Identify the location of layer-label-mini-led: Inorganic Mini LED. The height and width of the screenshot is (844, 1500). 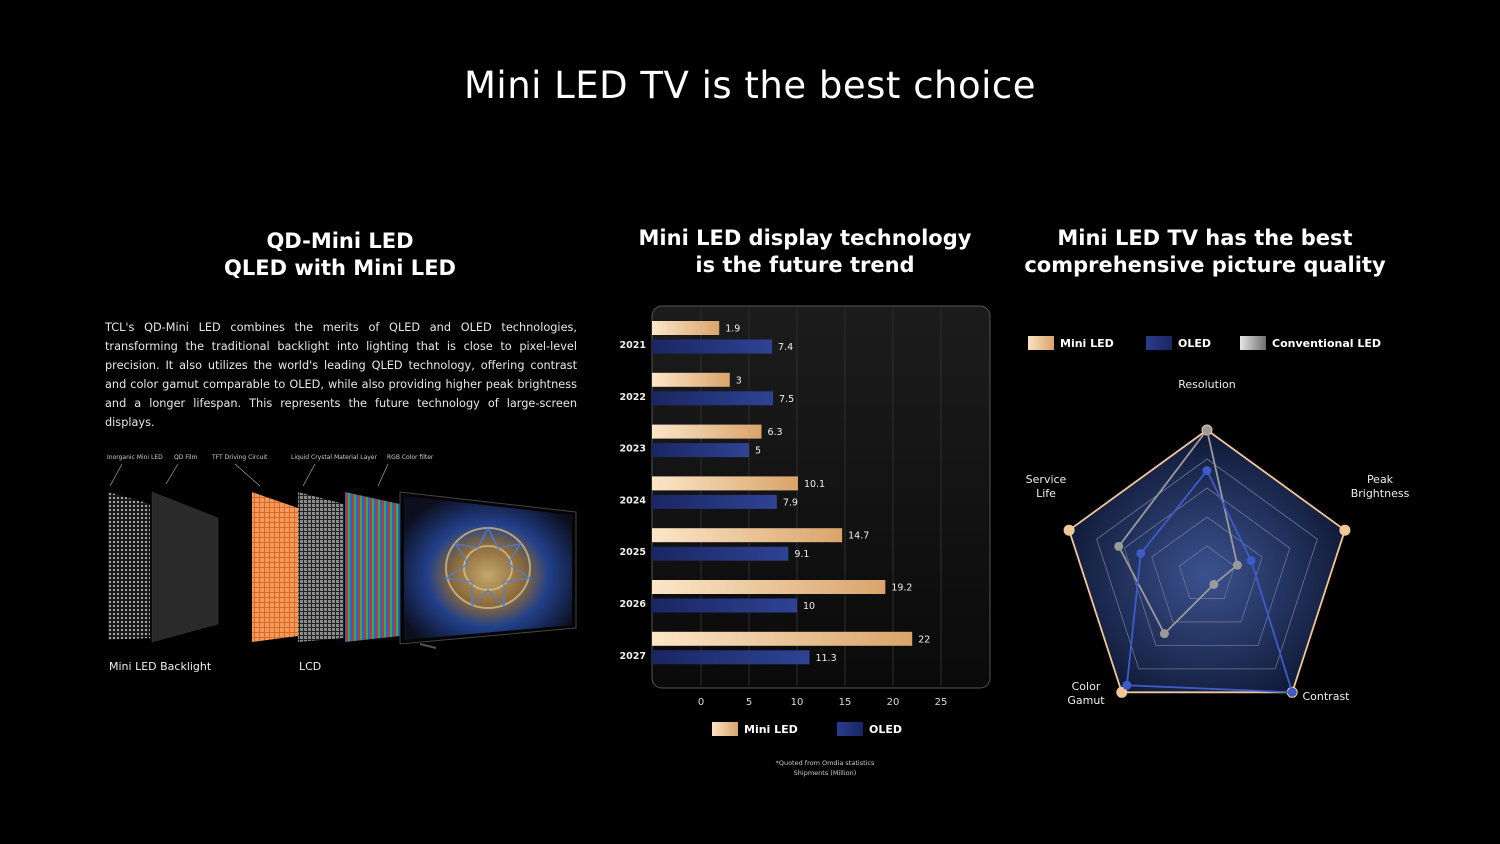
(135, 457).